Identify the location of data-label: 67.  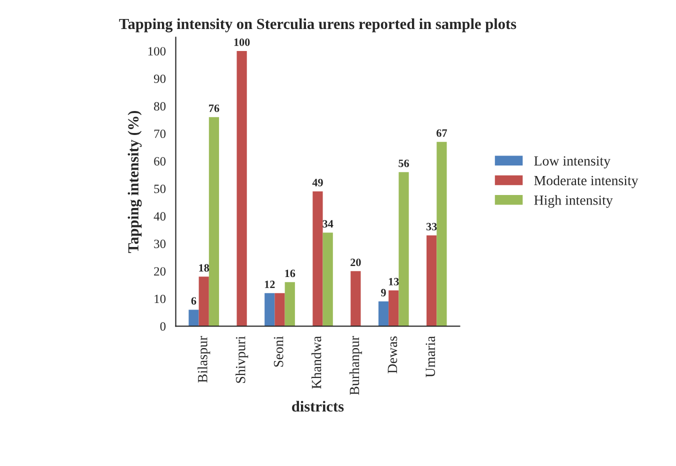
(441, 133).